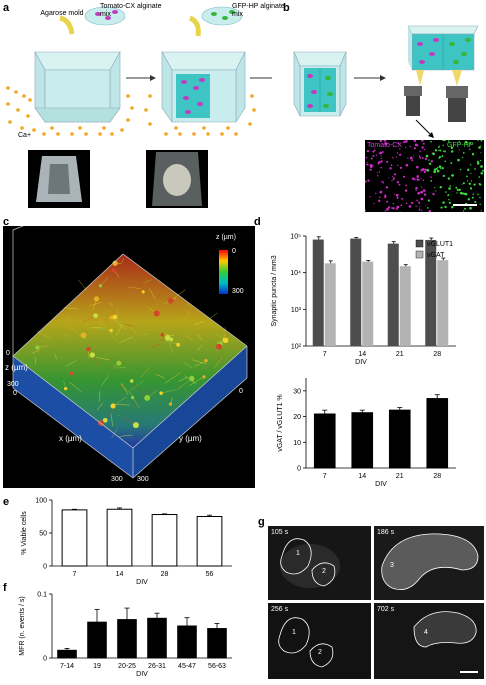 Image resolution: width=486 pixels, height=685 pixels. What do you see at coordinates (429, 641) in the screenshot?
I see `calcium-frame-4: 702 s 4` at bounding box center [429, 641].